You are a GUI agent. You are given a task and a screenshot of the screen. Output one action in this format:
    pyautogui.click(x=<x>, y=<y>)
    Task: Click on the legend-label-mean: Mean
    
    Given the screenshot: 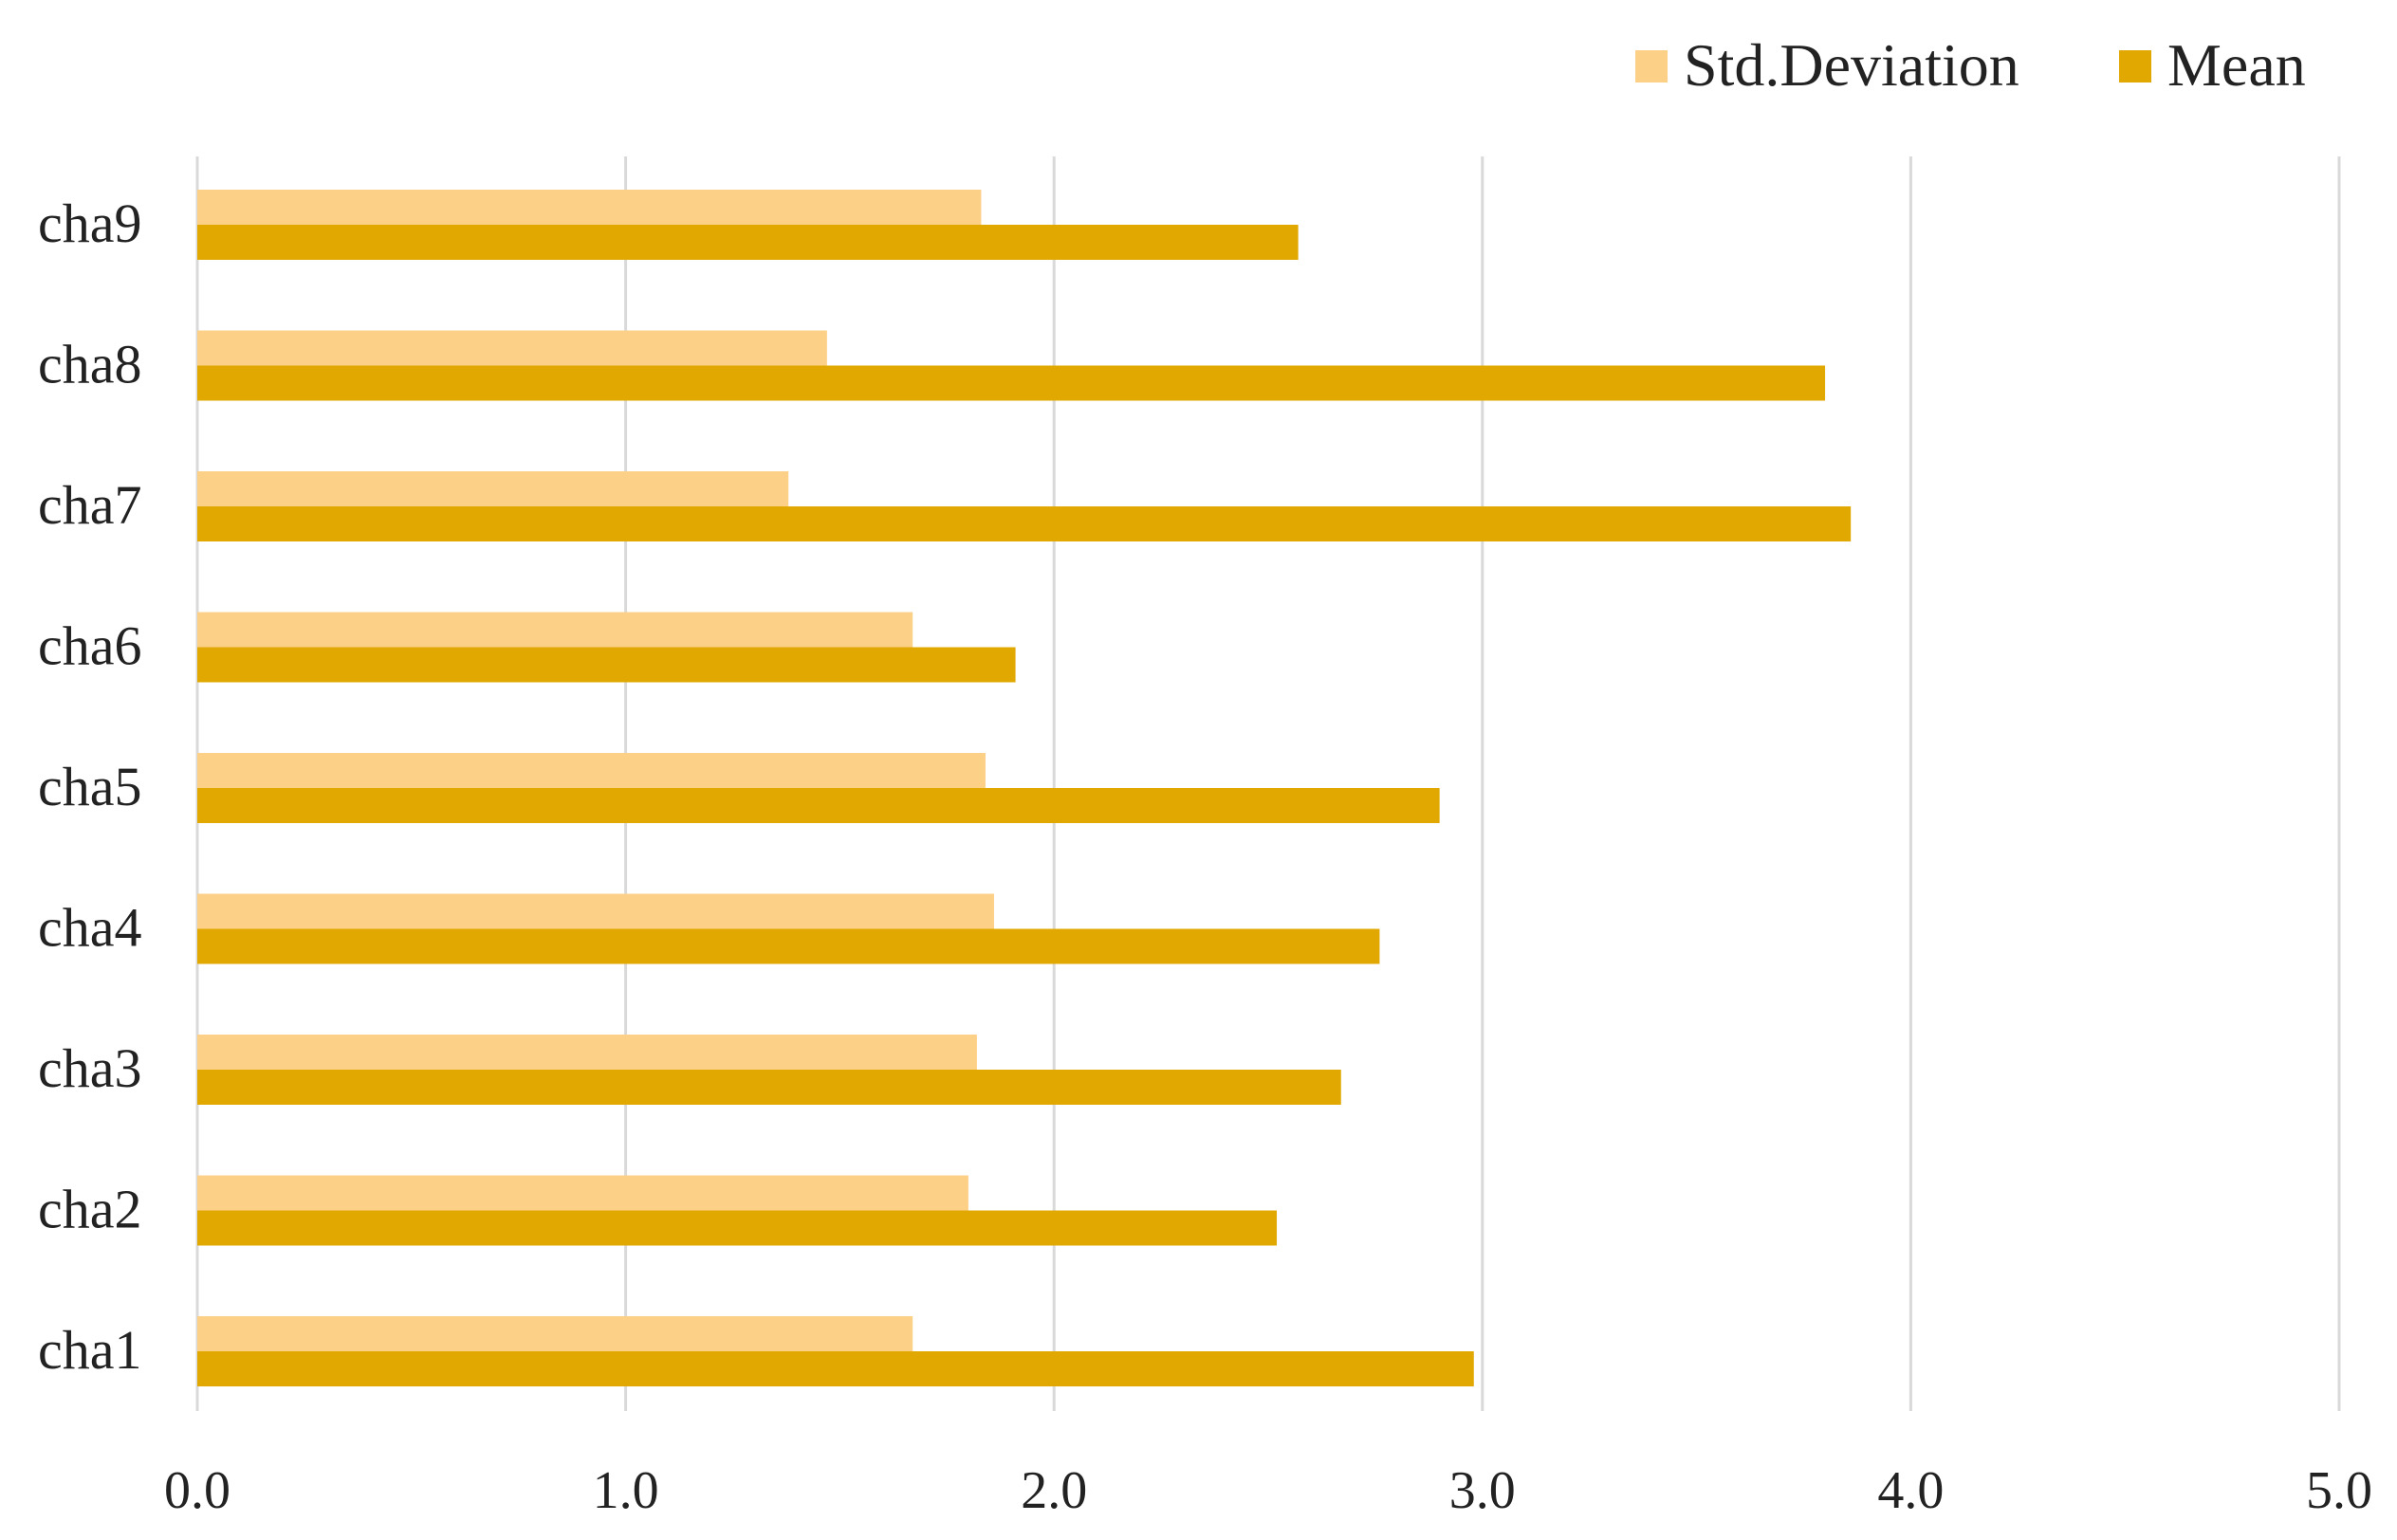 What is the action you would take?
    pyautogui.click(x=2236, y=65)
    